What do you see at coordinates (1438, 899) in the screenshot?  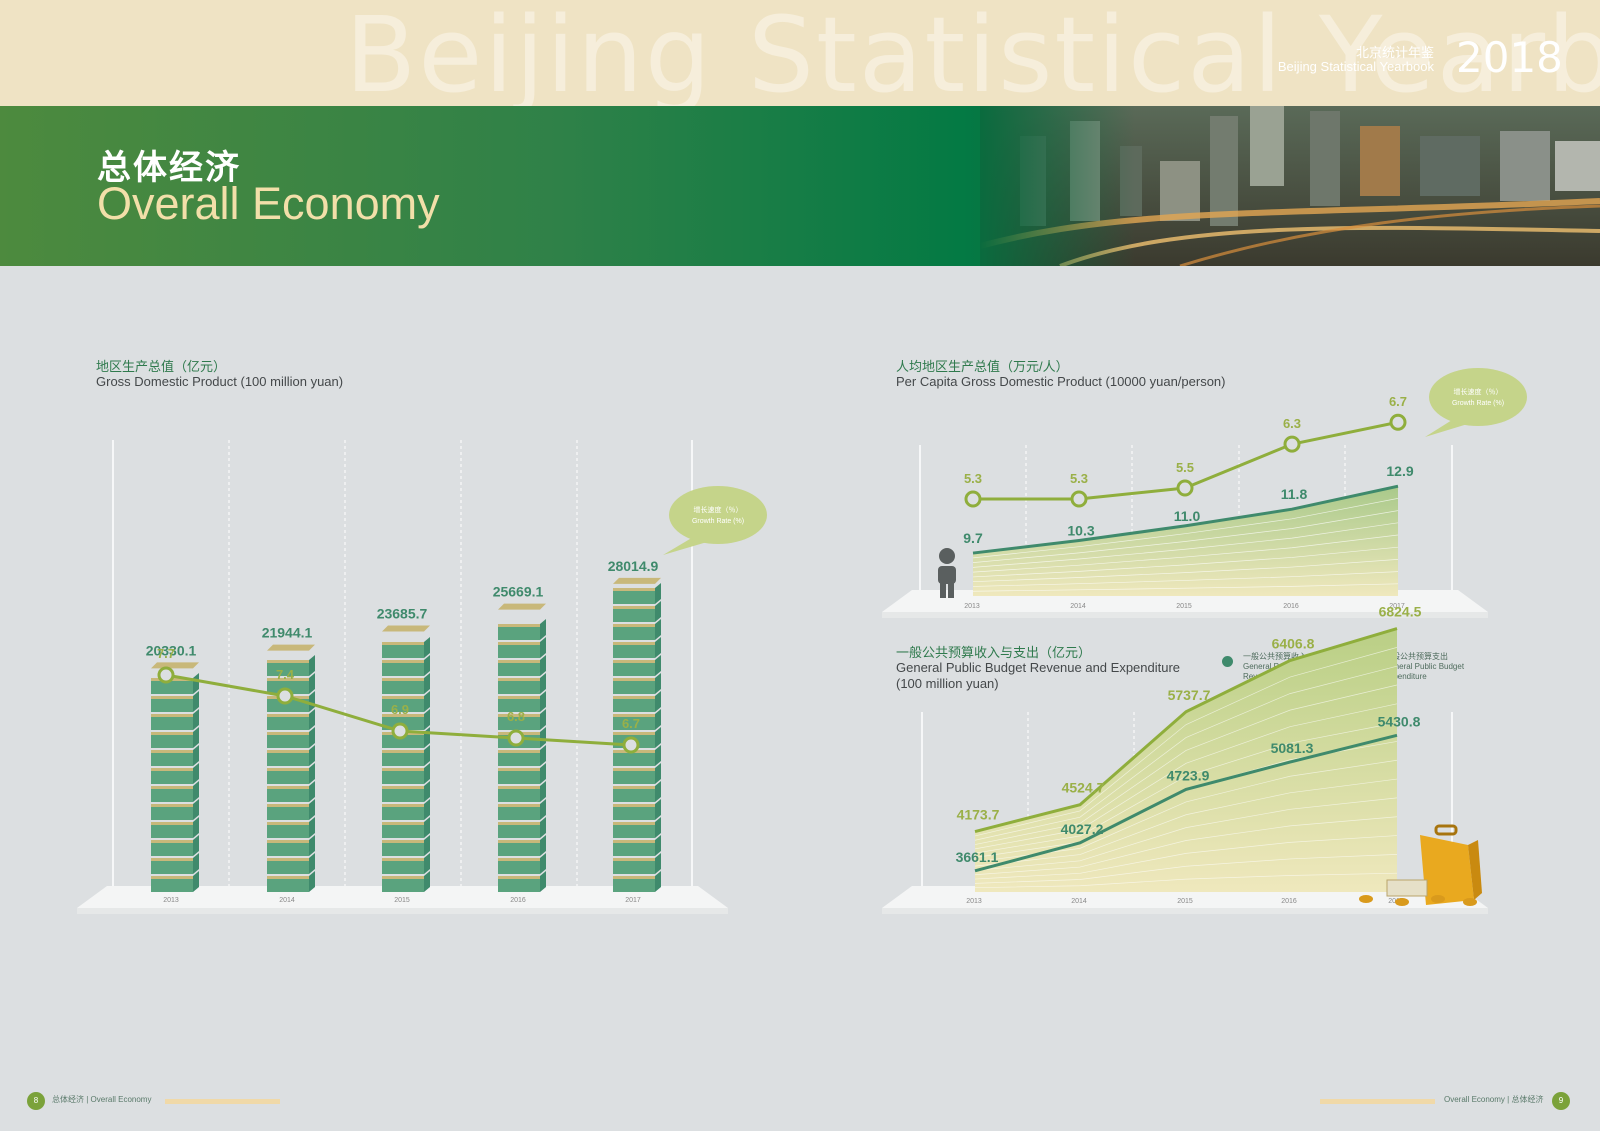 I see `briefcase-icon-coin` at bounding box center [1438, 899].